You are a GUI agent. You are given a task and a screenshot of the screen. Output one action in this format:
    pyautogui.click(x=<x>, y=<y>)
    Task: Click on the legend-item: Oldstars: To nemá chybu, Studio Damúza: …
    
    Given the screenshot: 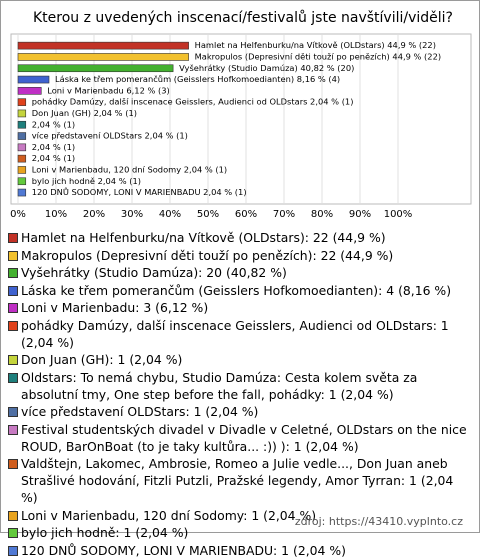 What is the action you would take?
    pyautogui.click(x=240, y=386)
    